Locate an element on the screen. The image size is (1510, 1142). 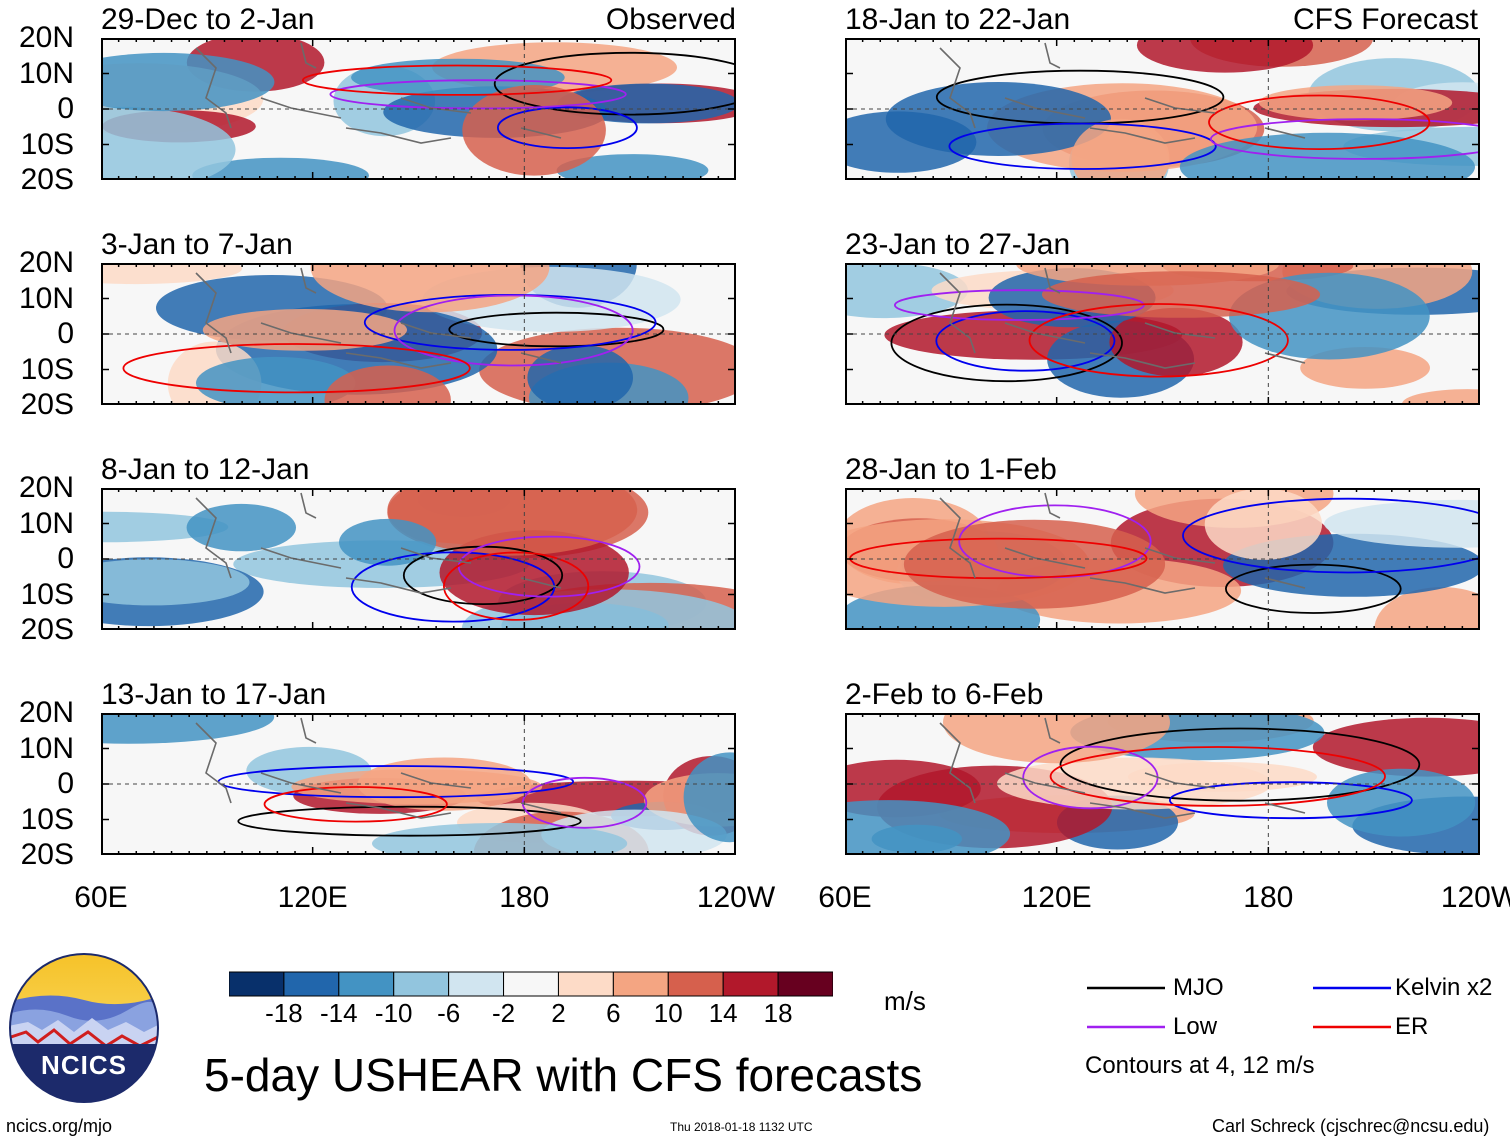
contour-note: Contours at 4, 12 m/s is located at coordinates (1200, 1065).